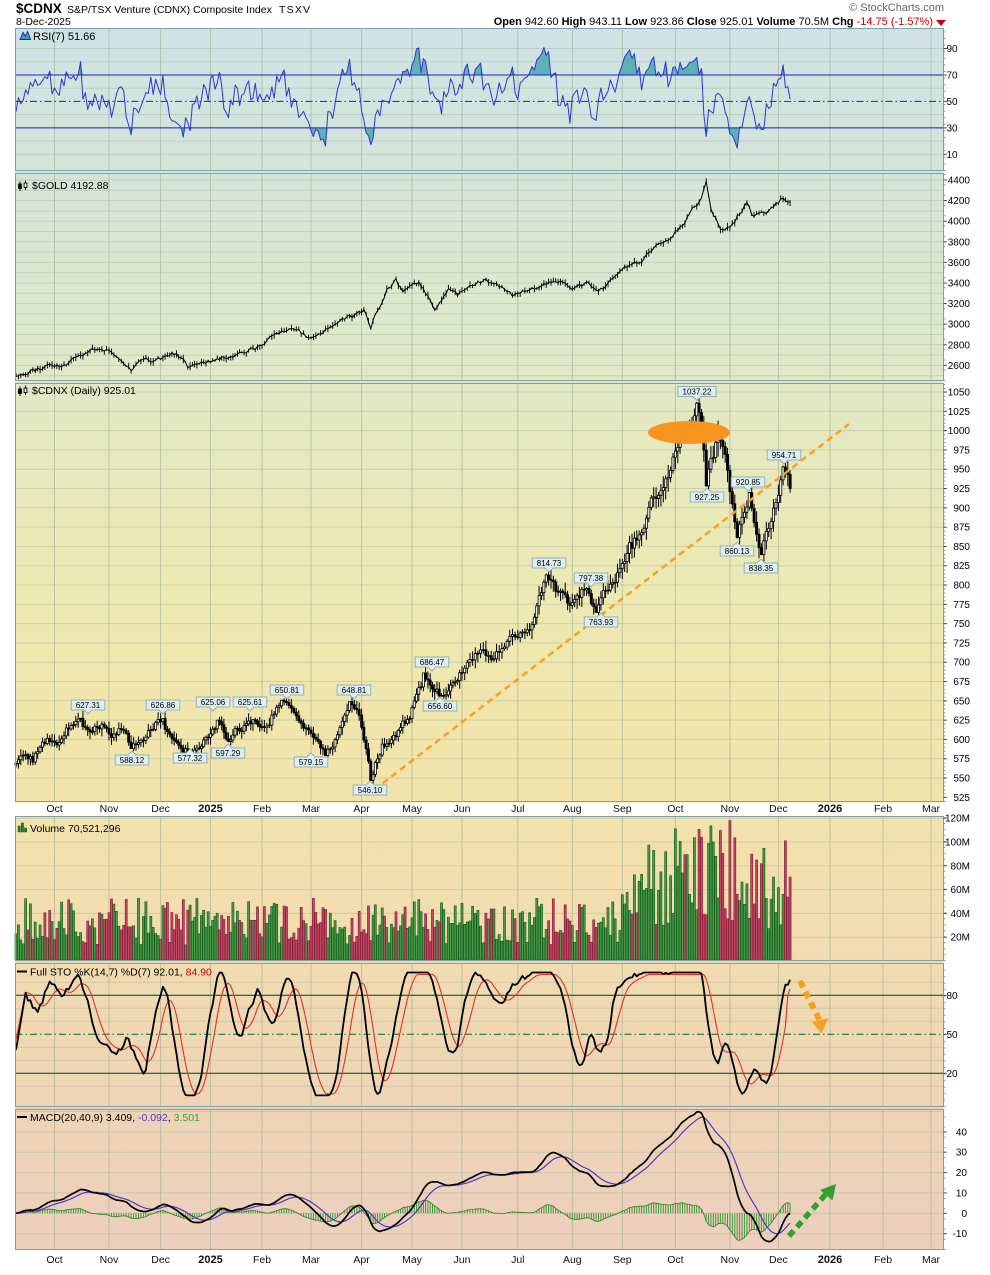 This screenshot has width=990, height=1275. I want to click on svg-text: 920.85, so click(748, 482).